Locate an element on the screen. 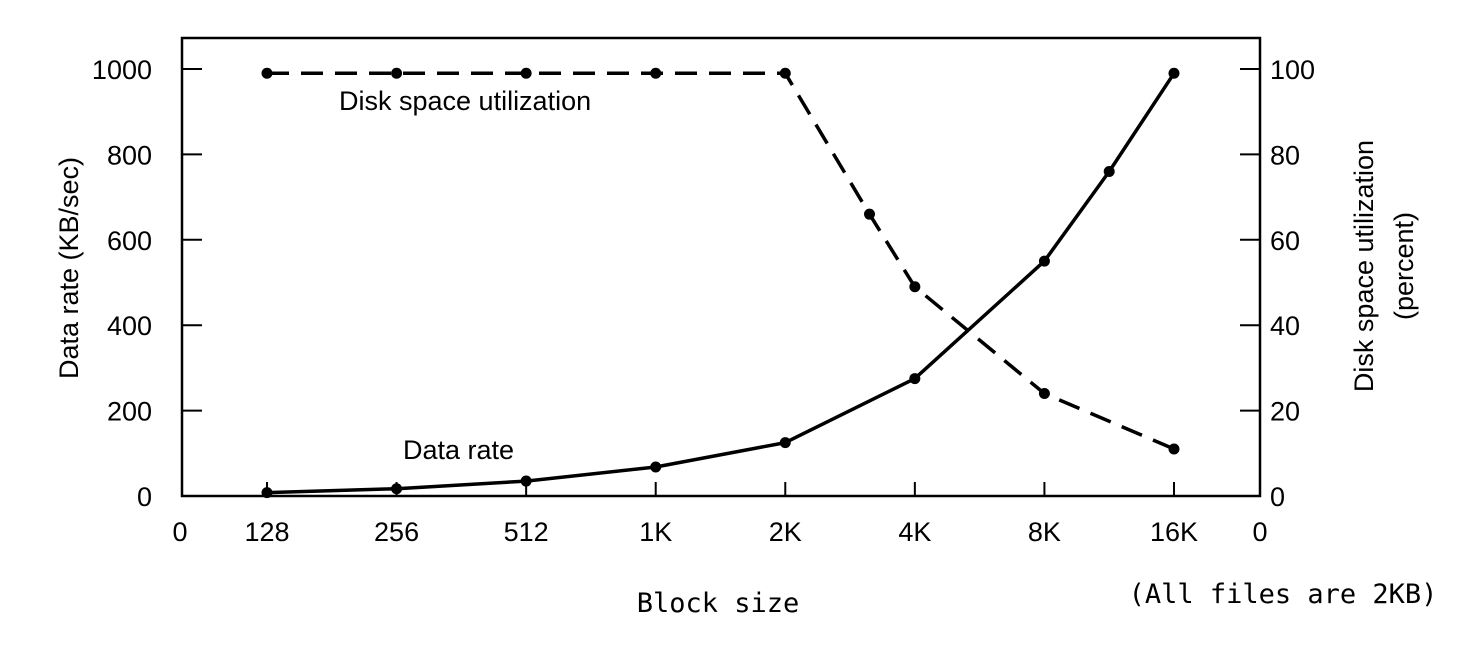 Image resolution: width=1477 pixels, height=651 pixels. x-tick-label: 128 is located at coordinates (266, 532).